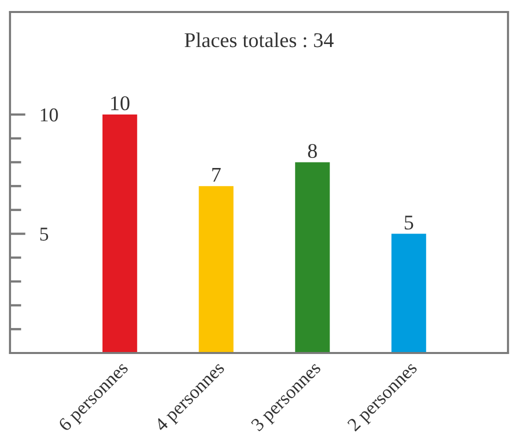  I want to click on data-label: 8, so click(312, 151).